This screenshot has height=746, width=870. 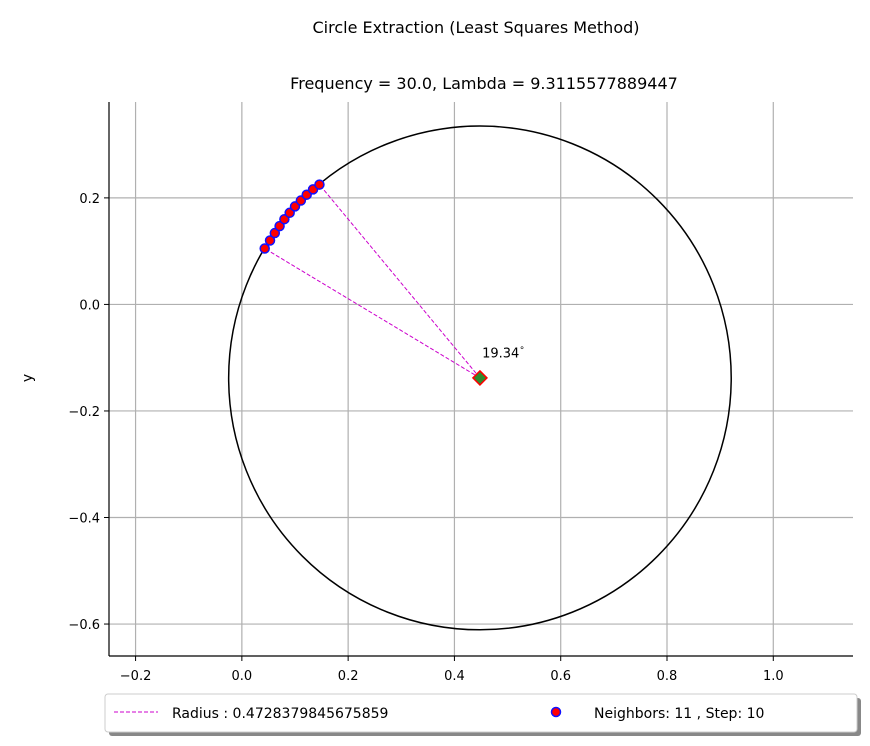 I want to click on legend-neighbors-swatch, so click(x=556, y=712).